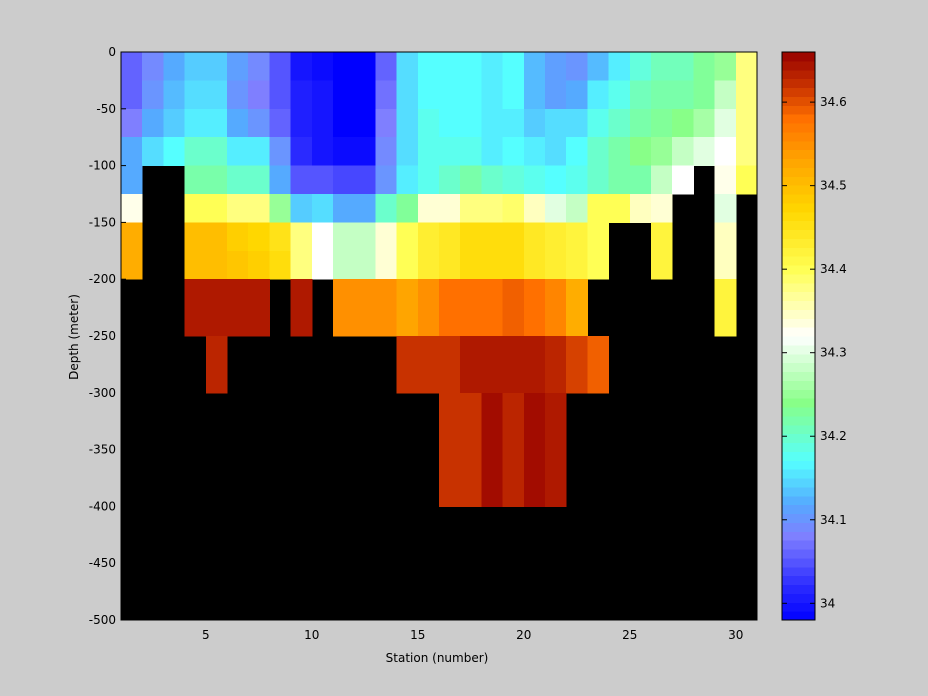  I want to click on y-tick-label: -100, so click(102, 166).